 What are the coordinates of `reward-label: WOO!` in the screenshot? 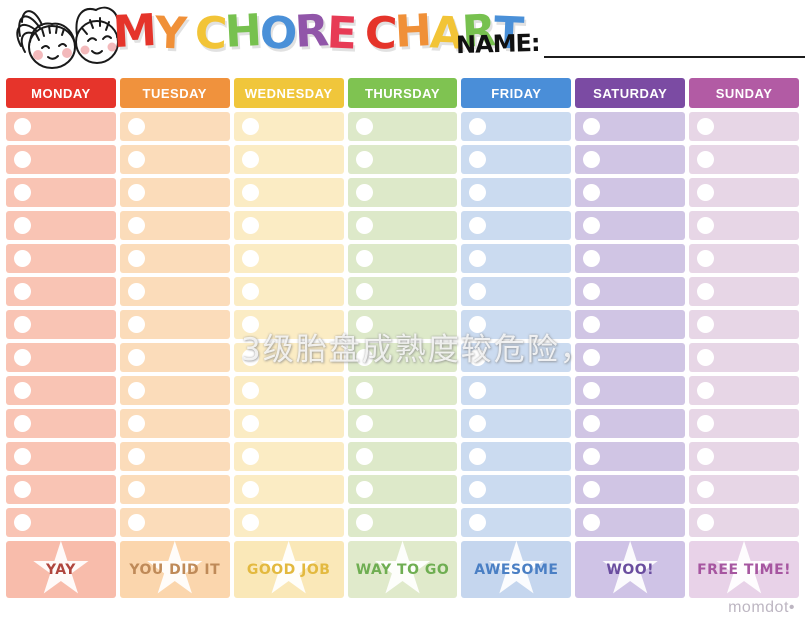 It's located at (630, 569).